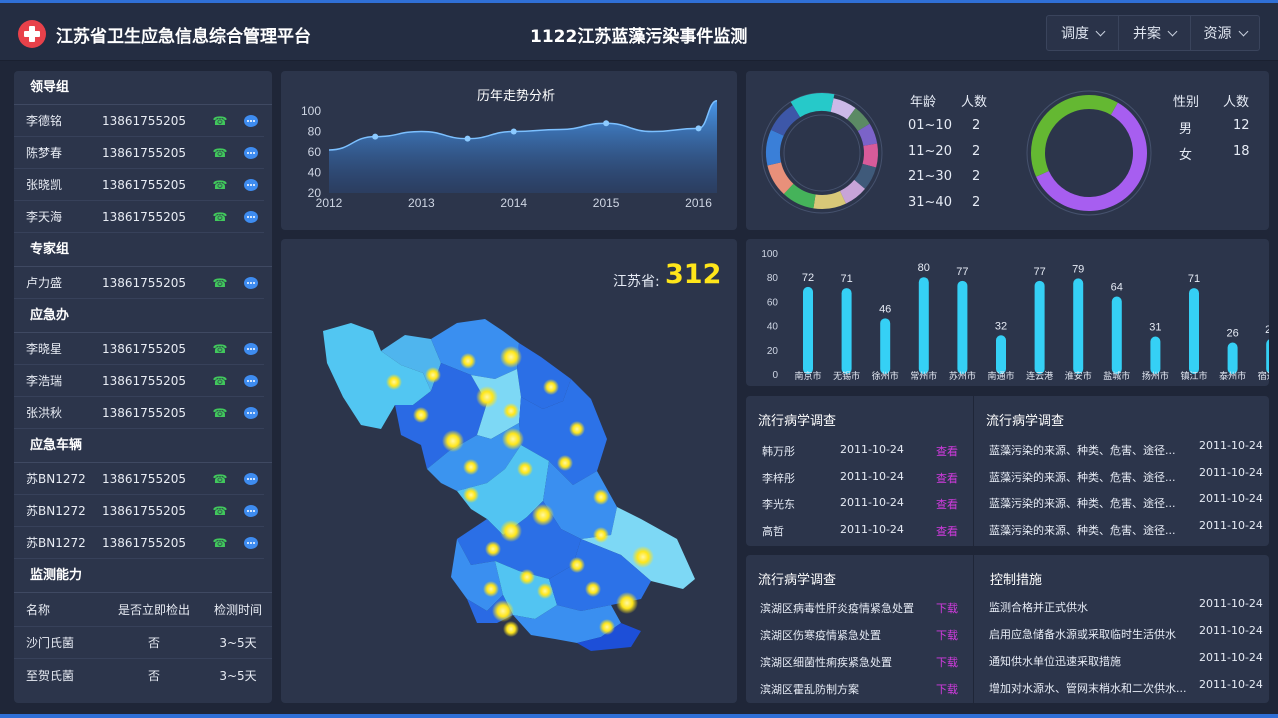 The width and height of the screenshot is (1278, 718). Describe the element at coordinates (1225, 33) in the screenshot. I see `nav-resource-dropdown: 资源` at that location.